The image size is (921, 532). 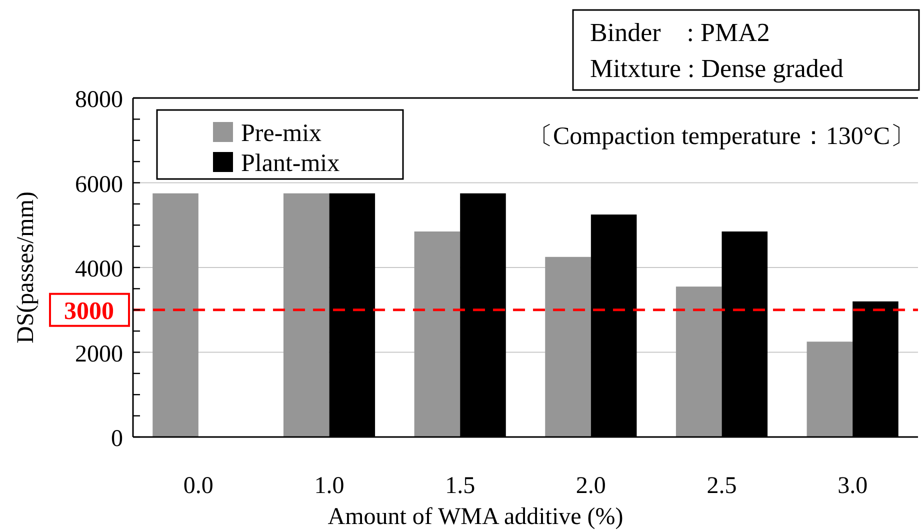 I want to click on legend-label: Plant-mix, so click(x=290, y=163).